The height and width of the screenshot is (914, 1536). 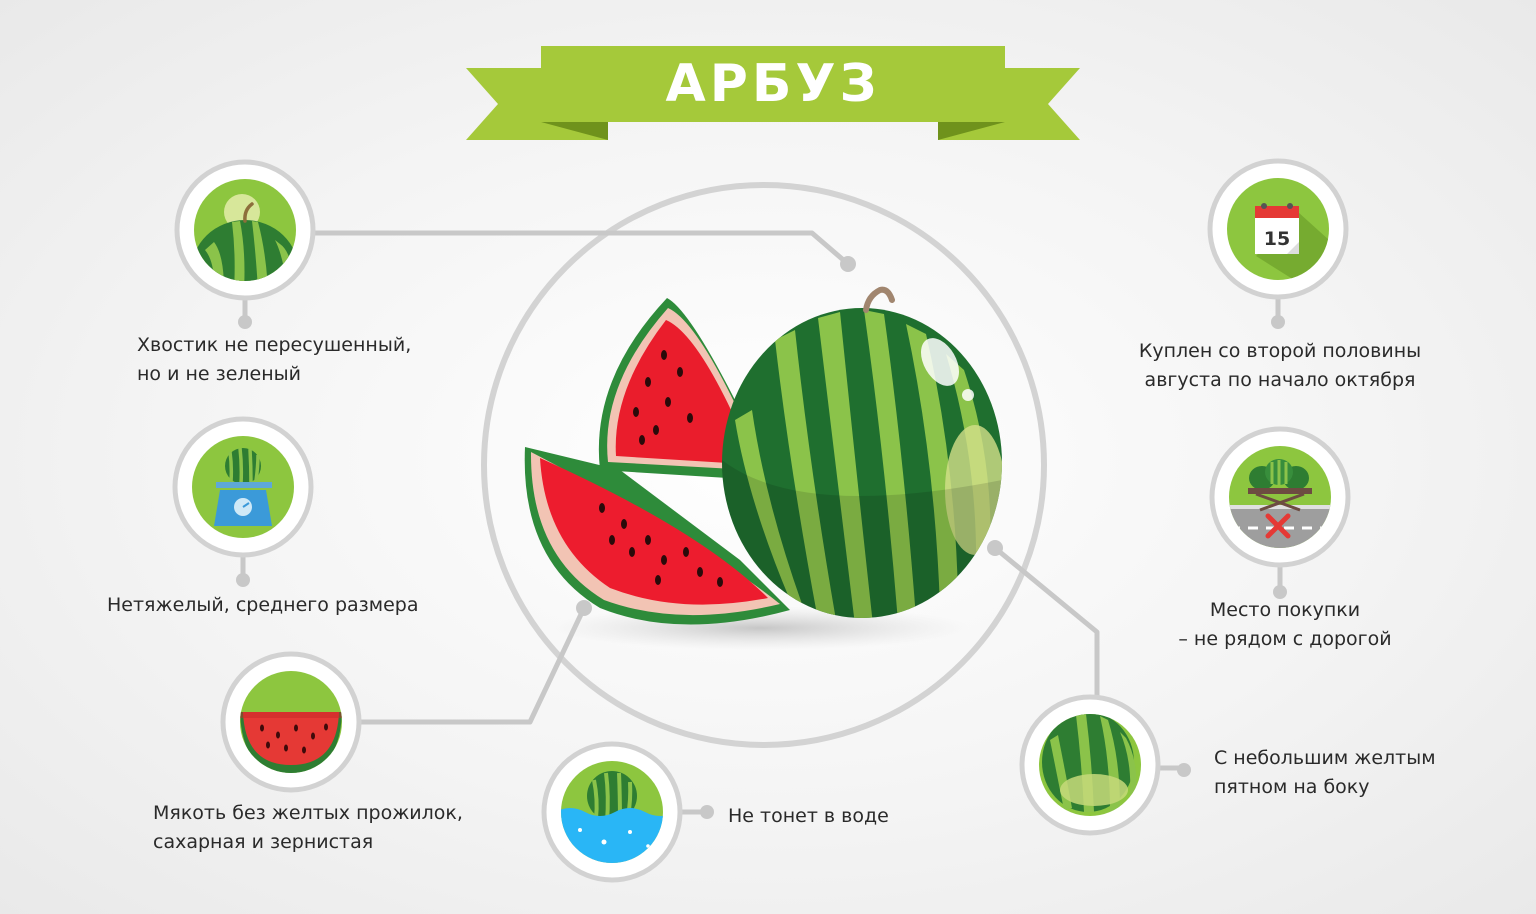 What do you see at coordinates (679, 389) in the screenshot?
I see `back-watermelon-slice` at bounding box center [679, 389].